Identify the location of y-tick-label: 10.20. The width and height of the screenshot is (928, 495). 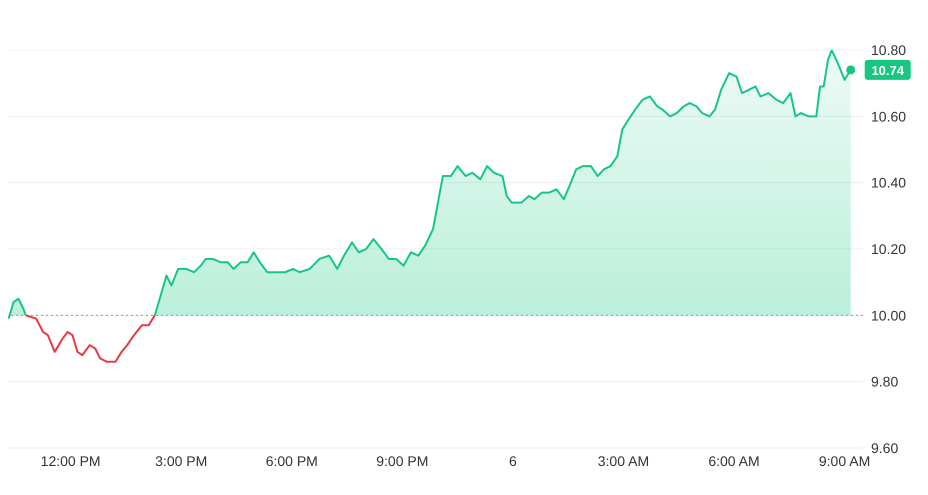
(888, 248).